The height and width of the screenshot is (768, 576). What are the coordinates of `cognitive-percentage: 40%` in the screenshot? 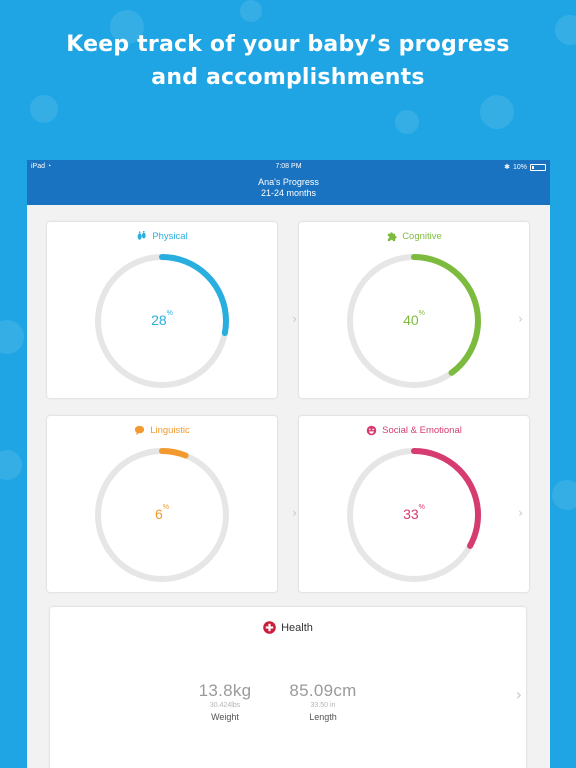 It's located at (414, 319).